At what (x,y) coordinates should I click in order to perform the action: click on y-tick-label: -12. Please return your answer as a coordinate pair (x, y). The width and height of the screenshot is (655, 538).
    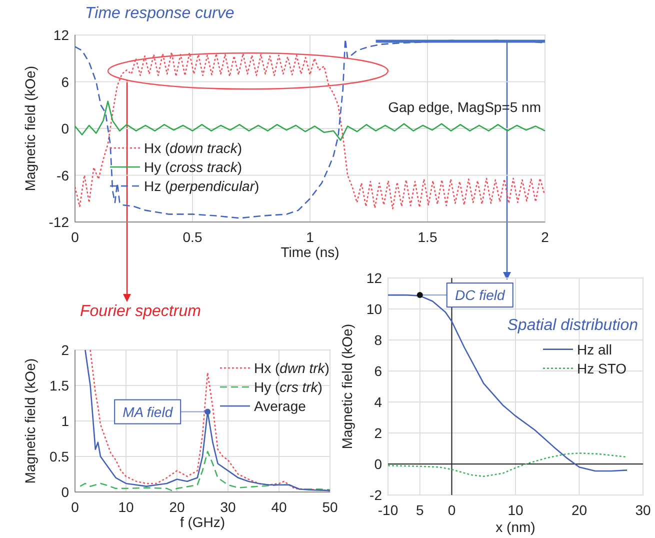
    Looking at the image, I should click on (59, 222).